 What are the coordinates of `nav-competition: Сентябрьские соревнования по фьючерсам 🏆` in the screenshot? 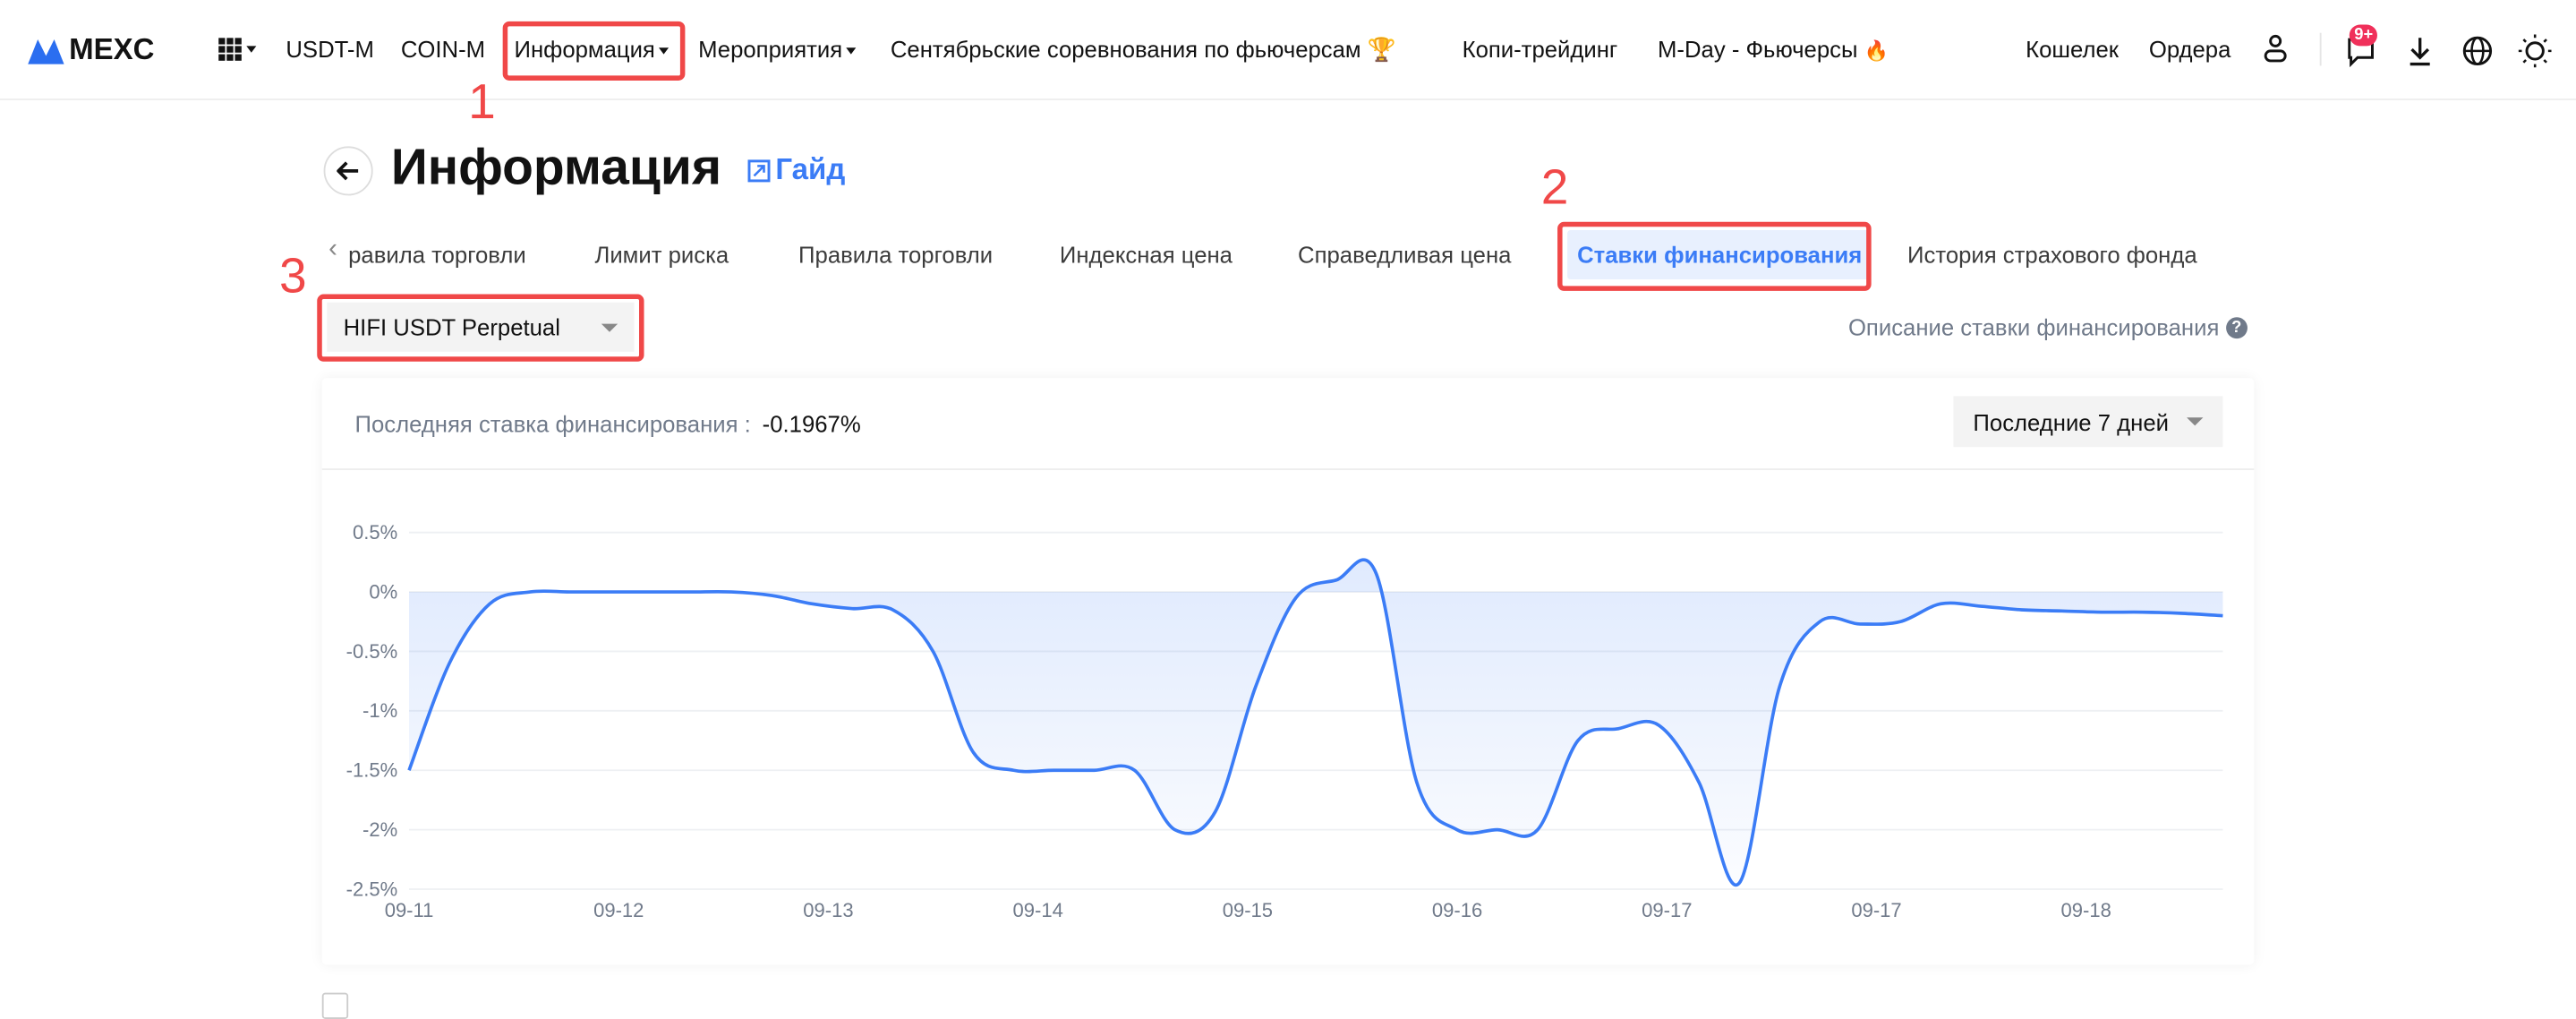 It's located at (1143, 50).